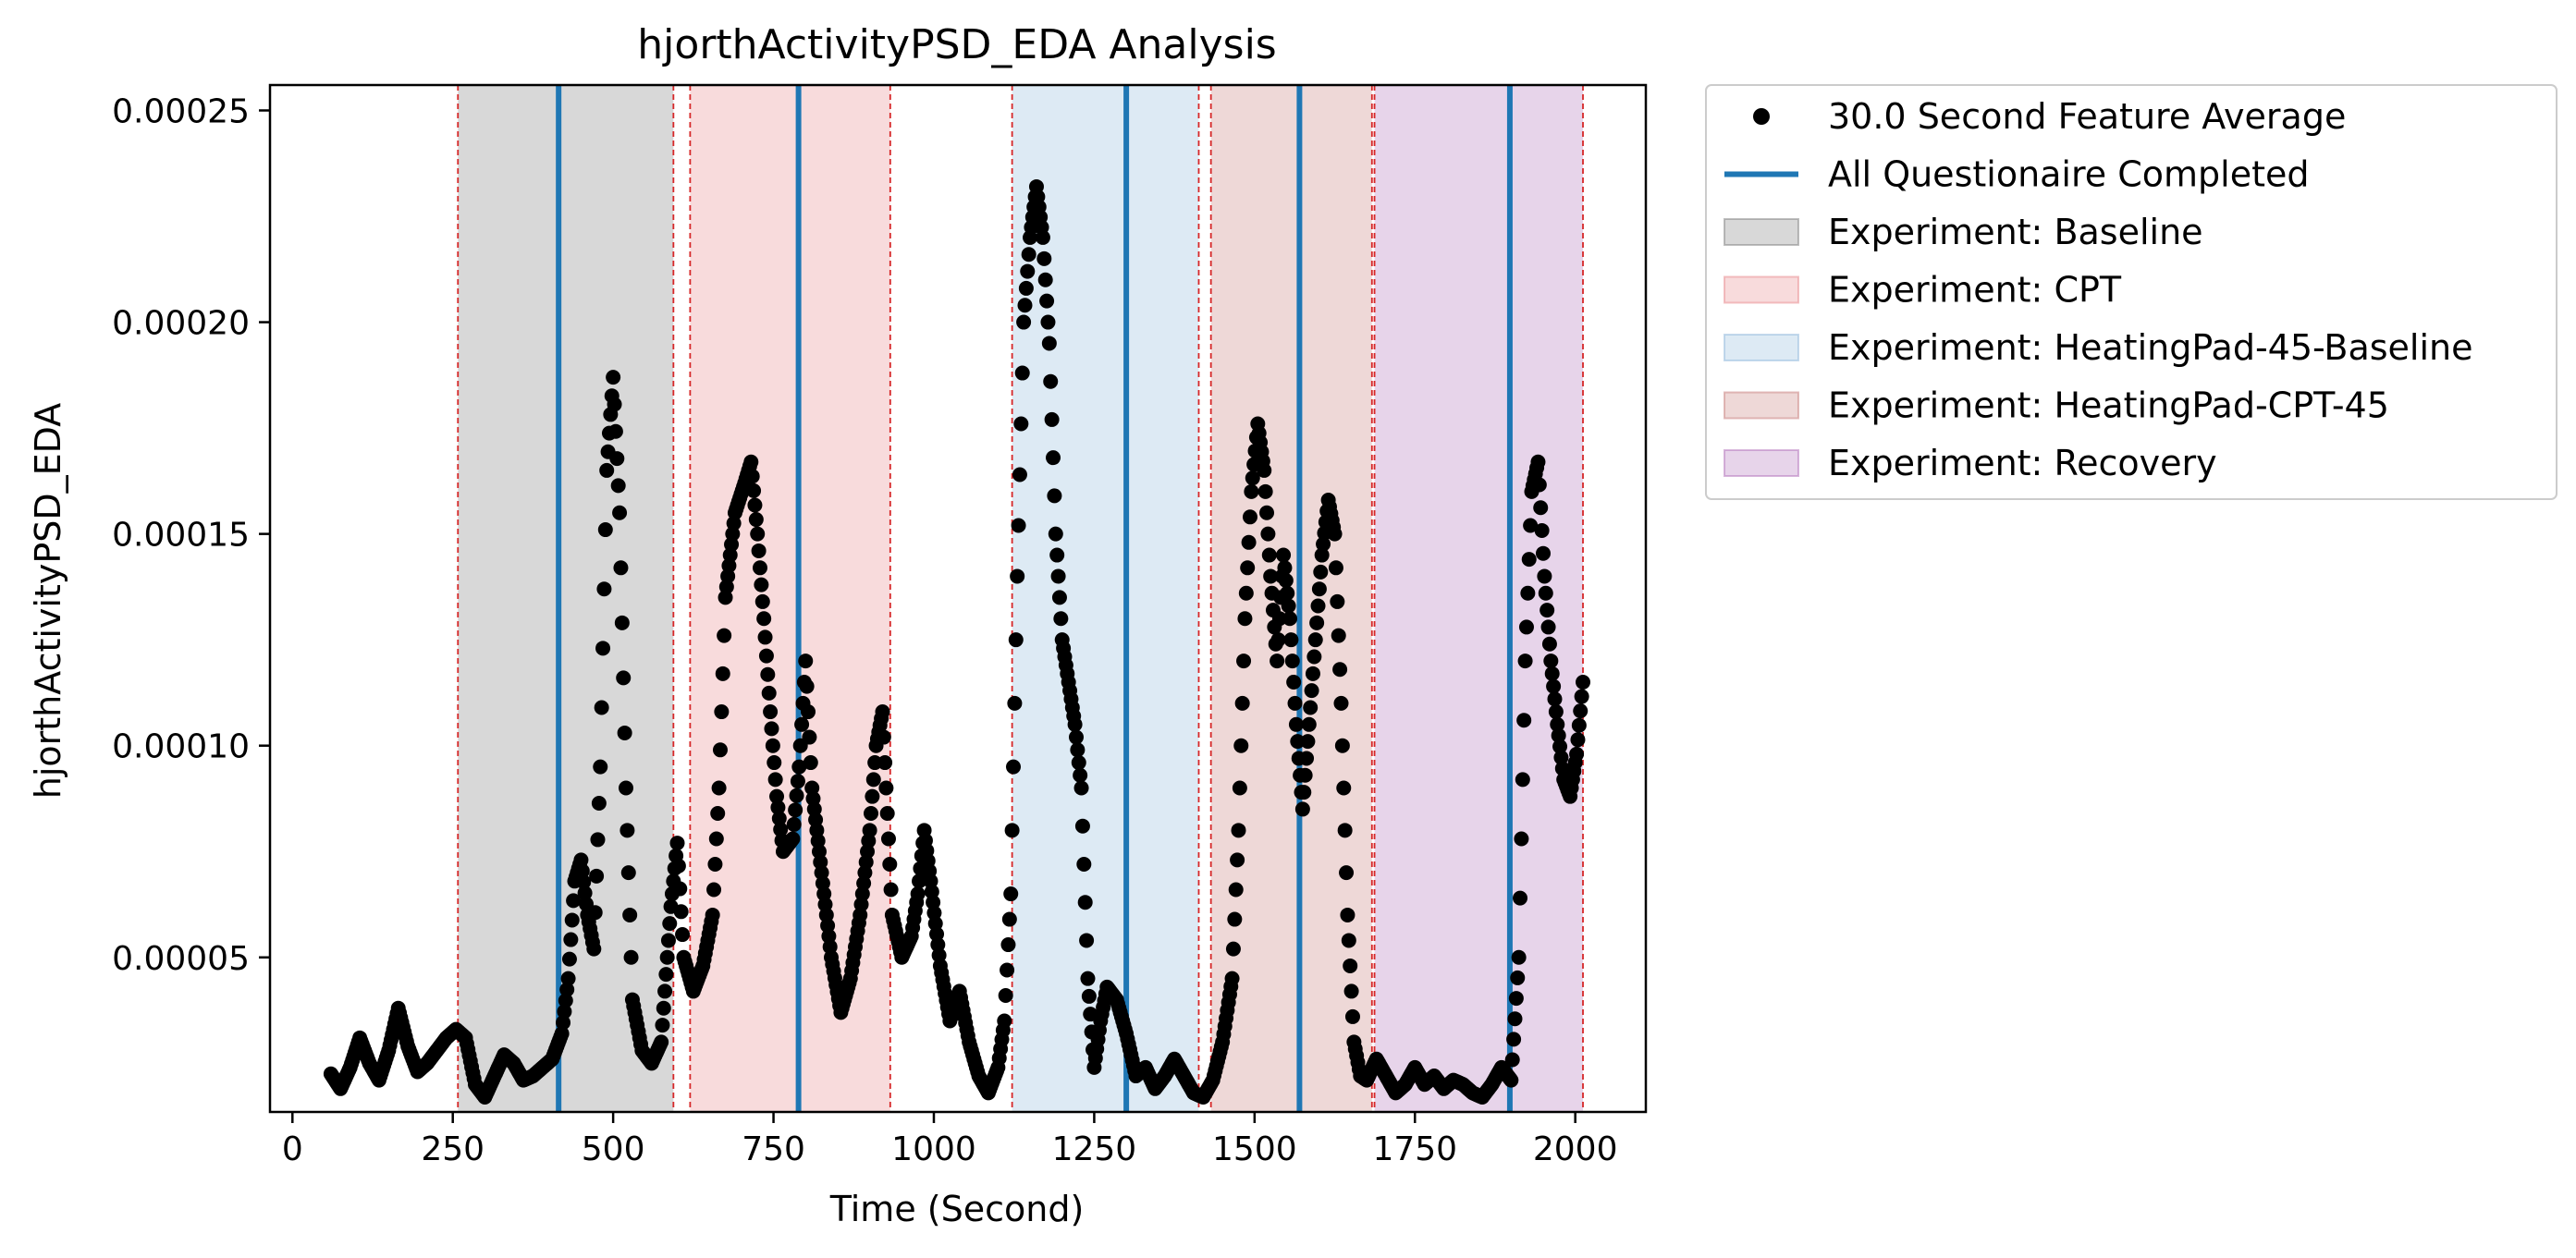 The height and width of the screenshot is (1258, 2576). Describe the element at coordinates (774, 1149) in the screenshot. I see `x-tick-label-3: 750` at that location.